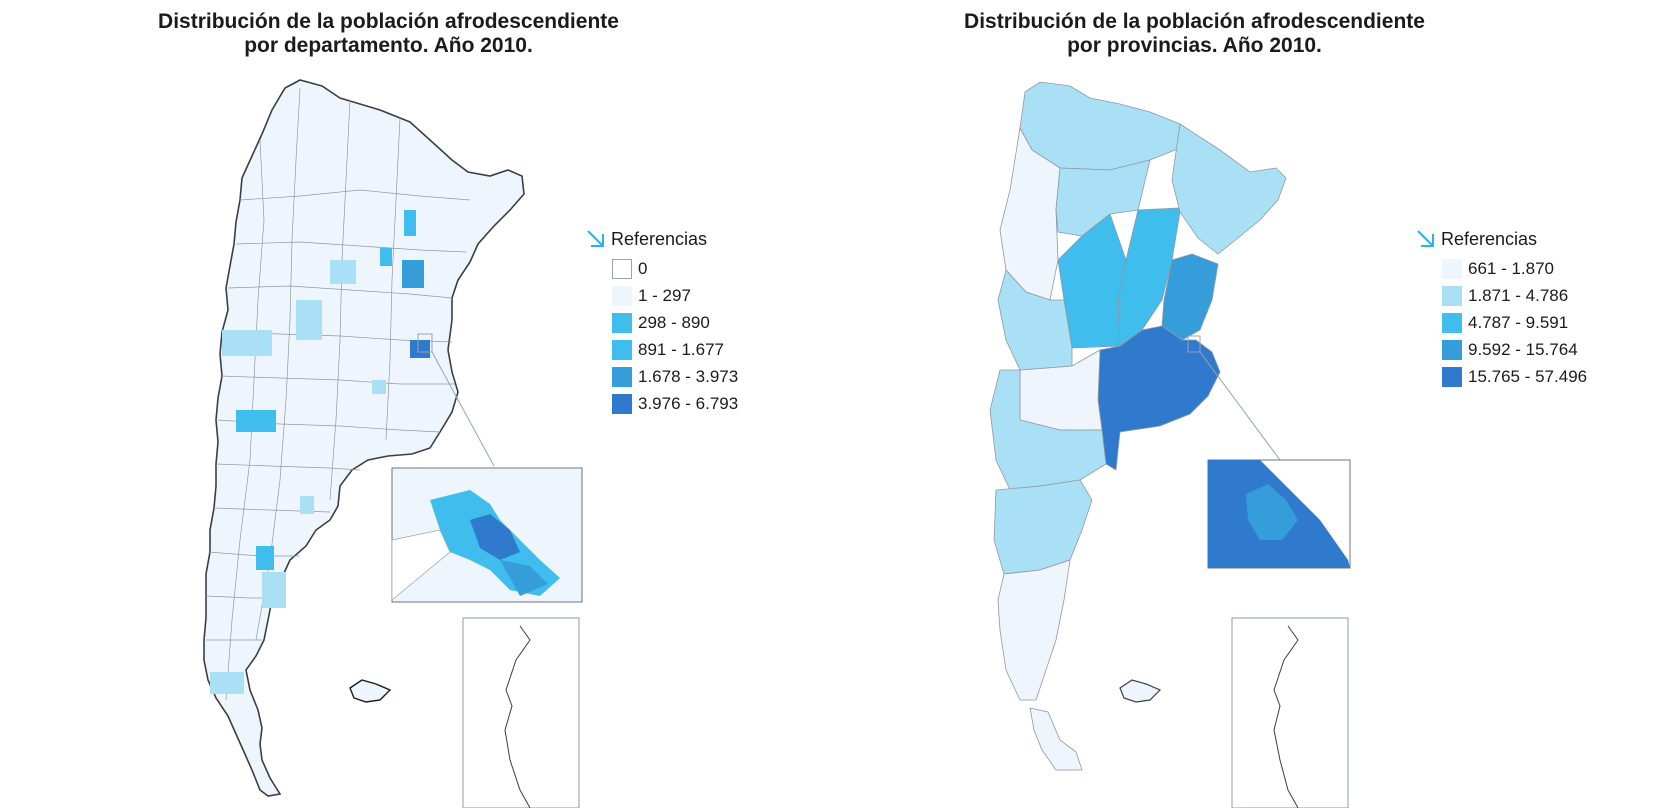 Image resolution: width=1667 pixels, height=808 pixels. What do you see at coordinates (421, 565) in the screenshot?
I see `inset-region-empty` at bounding box center [421, 565].